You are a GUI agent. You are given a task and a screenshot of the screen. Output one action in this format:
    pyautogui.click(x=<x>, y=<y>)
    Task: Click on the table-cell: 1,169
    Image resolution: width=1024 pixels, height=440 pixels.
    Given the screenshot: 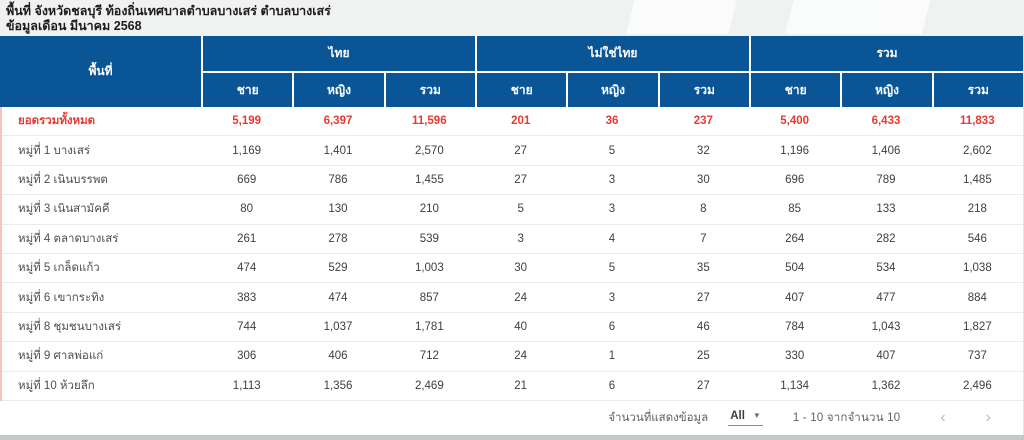 What is the action you would take?
    pyautogui.click(x=247, y=150)
    